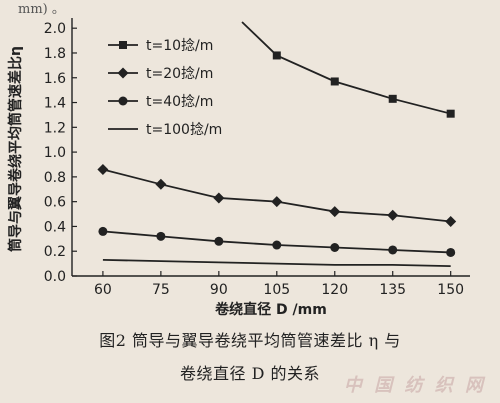 This screenshot has width=500, height=403. What do you see at coordinates (219, 290) in the screenshot?
I see `x-tick-label: 90` at bounding box center [219, 290].